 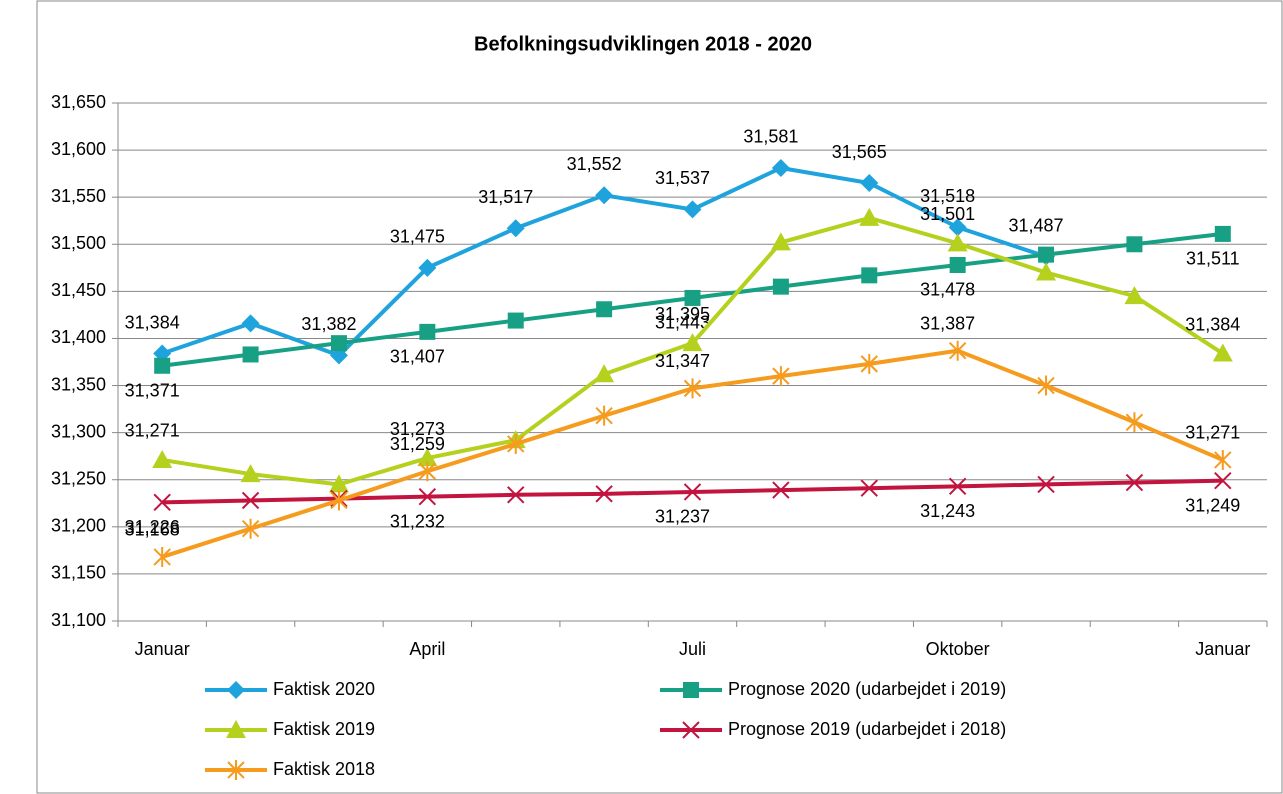 I want to click on chart-title: Befolkningsudviklingen 2018 - 2020, so click(x=643, y=44).